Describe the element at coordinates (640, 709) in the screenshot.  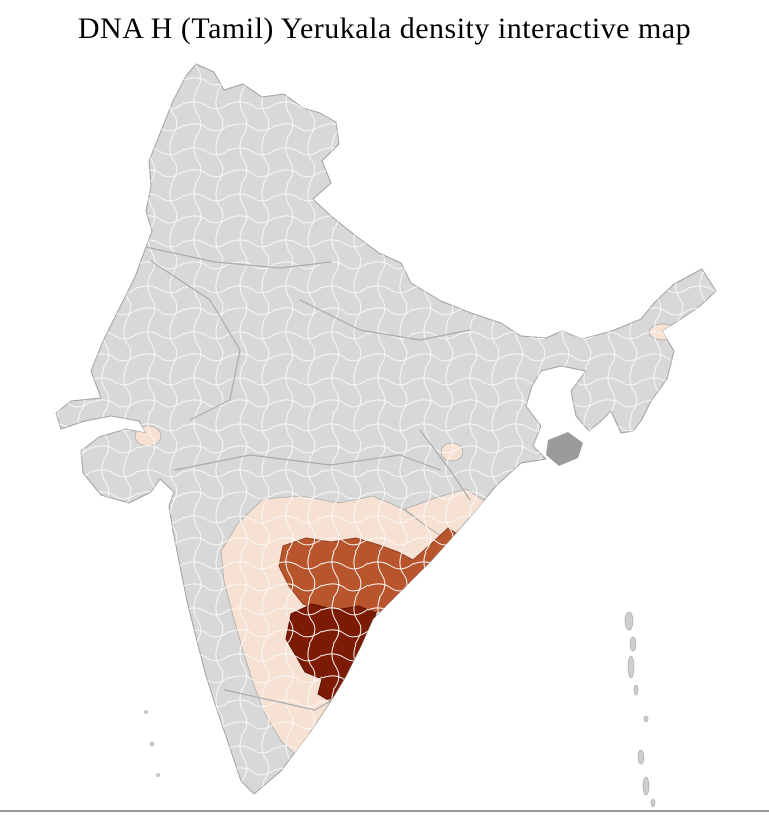
I see `andaman-nicobar-islands` at that location.